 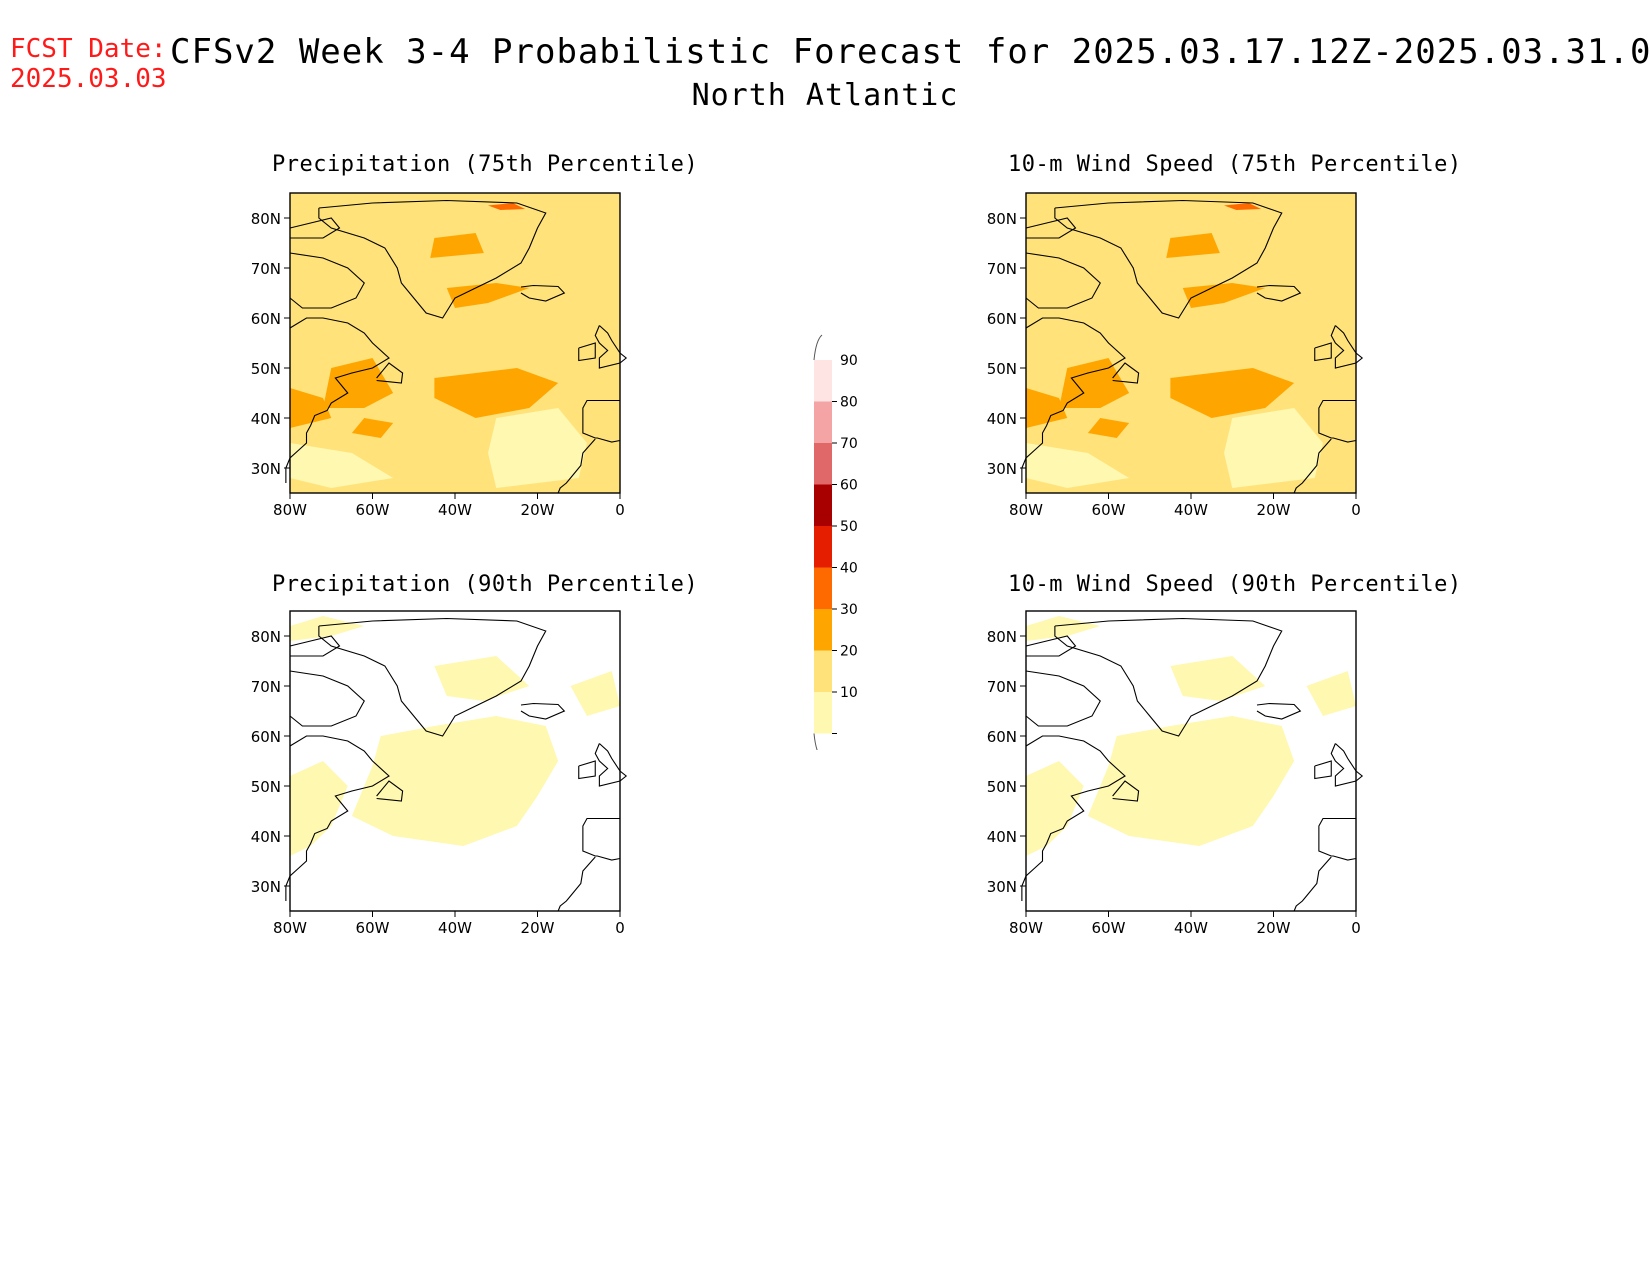 What do you see at coordinates (849, 610) in the screenshot?
I see `colorbar-tick-label: 30` at bounding box center [849, 610].